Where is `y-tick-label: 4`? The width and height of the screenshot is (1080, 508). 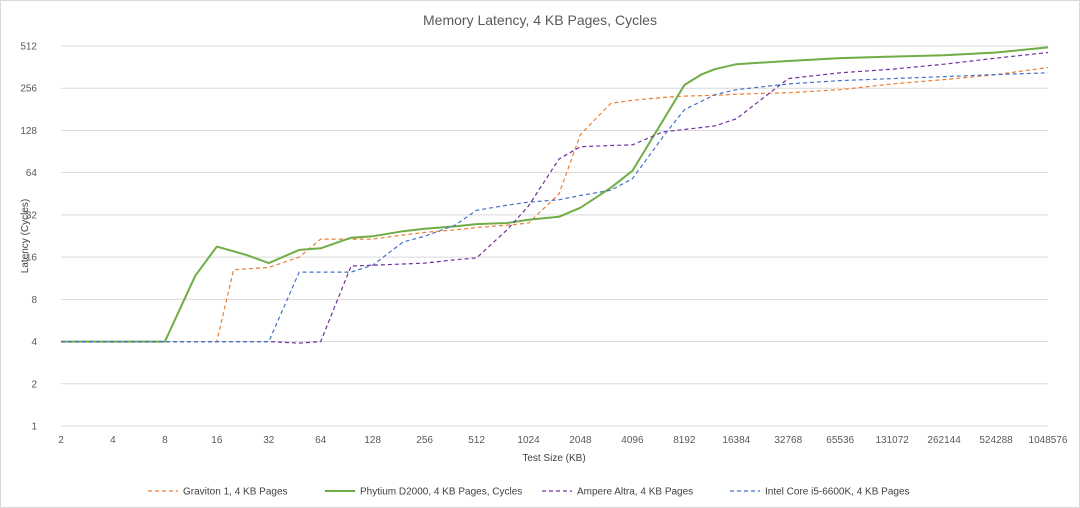
y-tick-label: 4 is located at coordinates (34, 342).